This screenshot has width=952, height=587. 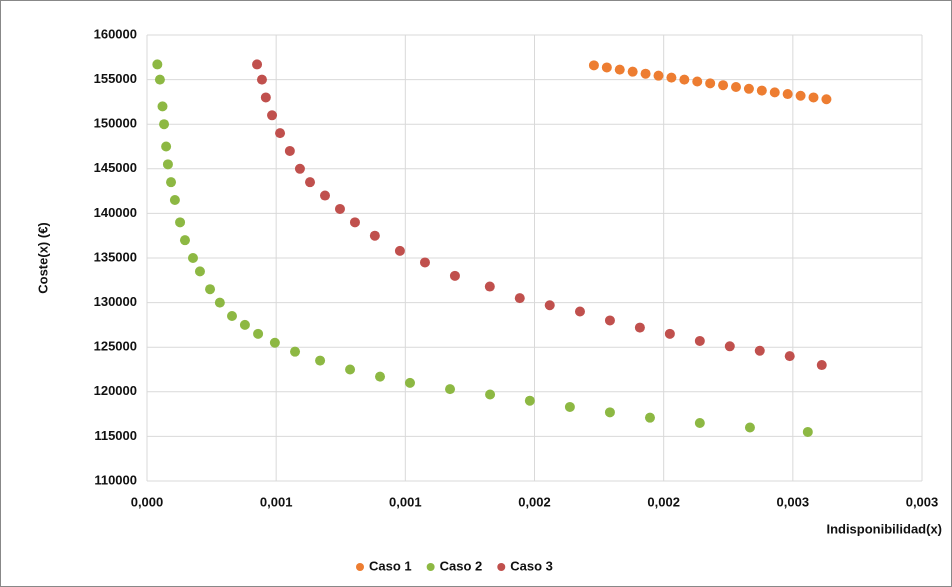 What do you see at coordinates (115, 78) in the screenshot?
I see `y-tick-label: 155000` at bounding box center [115, 78].